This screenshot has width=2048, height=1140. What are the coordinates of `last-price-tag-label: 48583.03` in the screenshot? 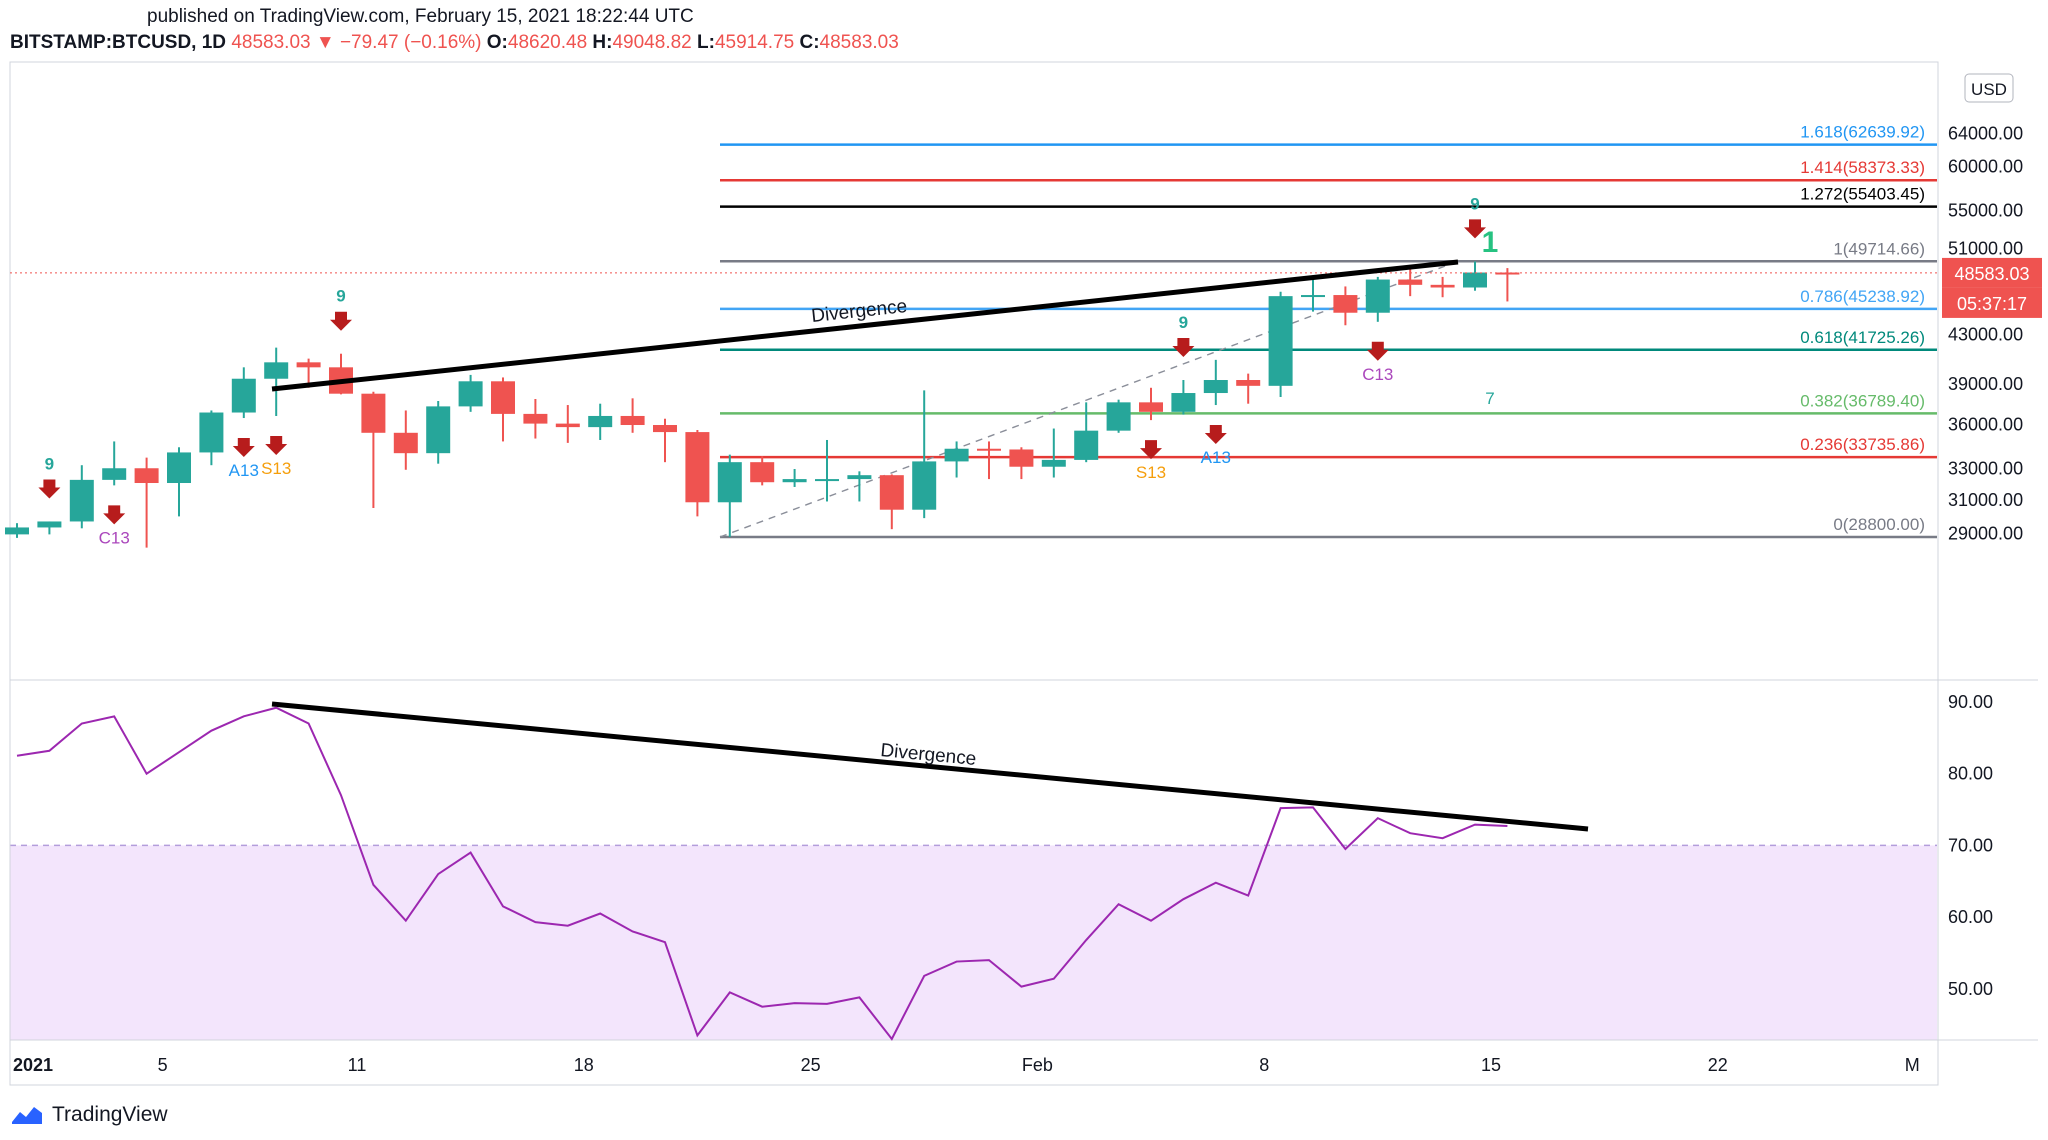 It's located at (1991, 274).